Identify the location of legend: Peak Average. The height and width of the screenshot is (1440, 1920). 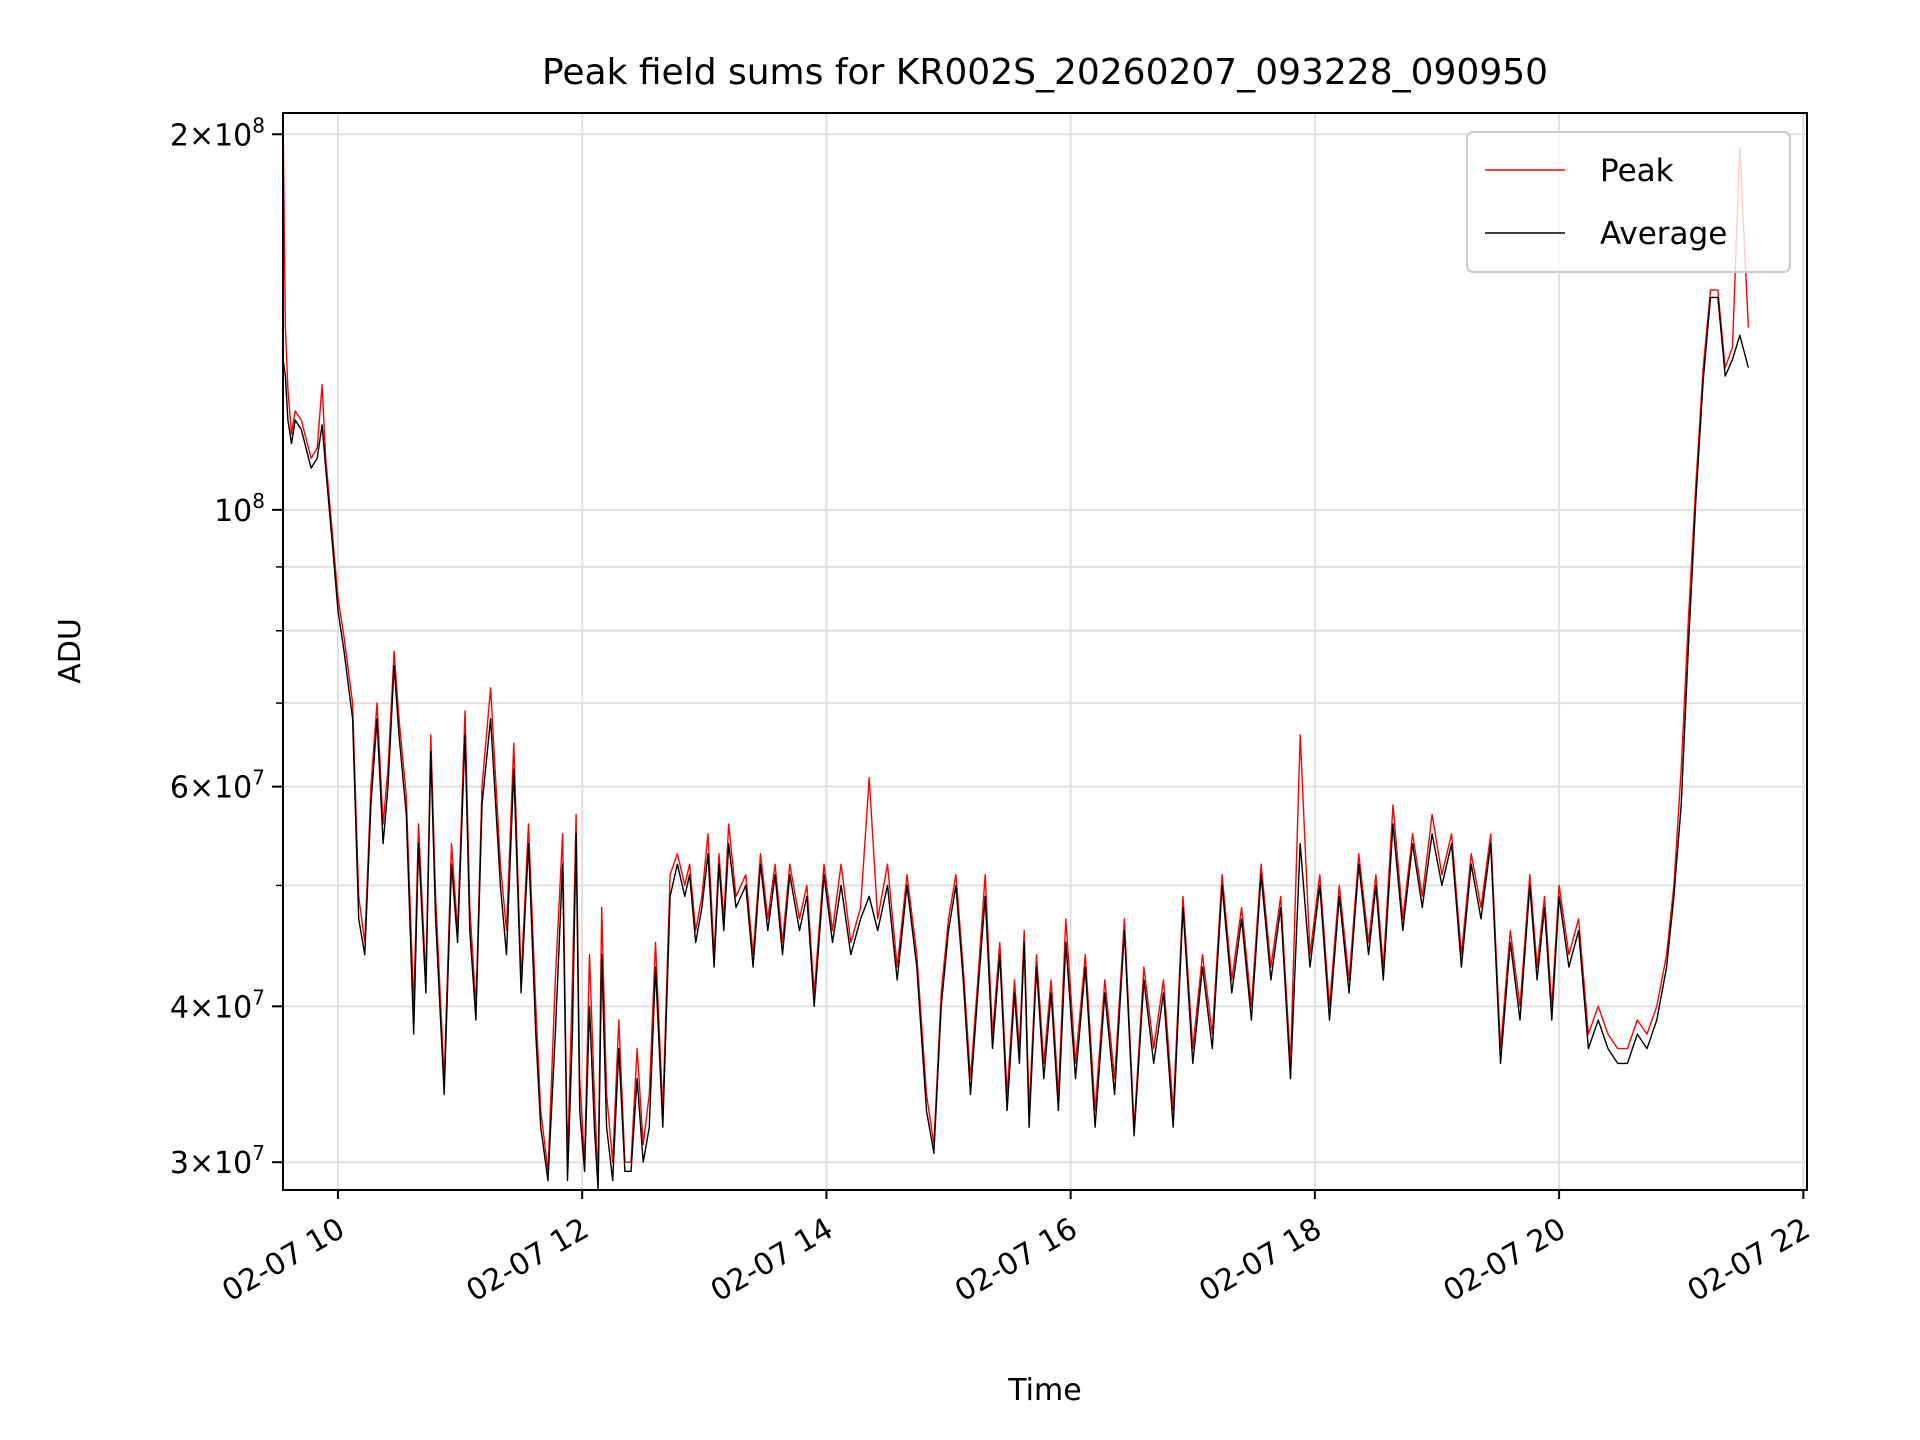
(1628, 202).